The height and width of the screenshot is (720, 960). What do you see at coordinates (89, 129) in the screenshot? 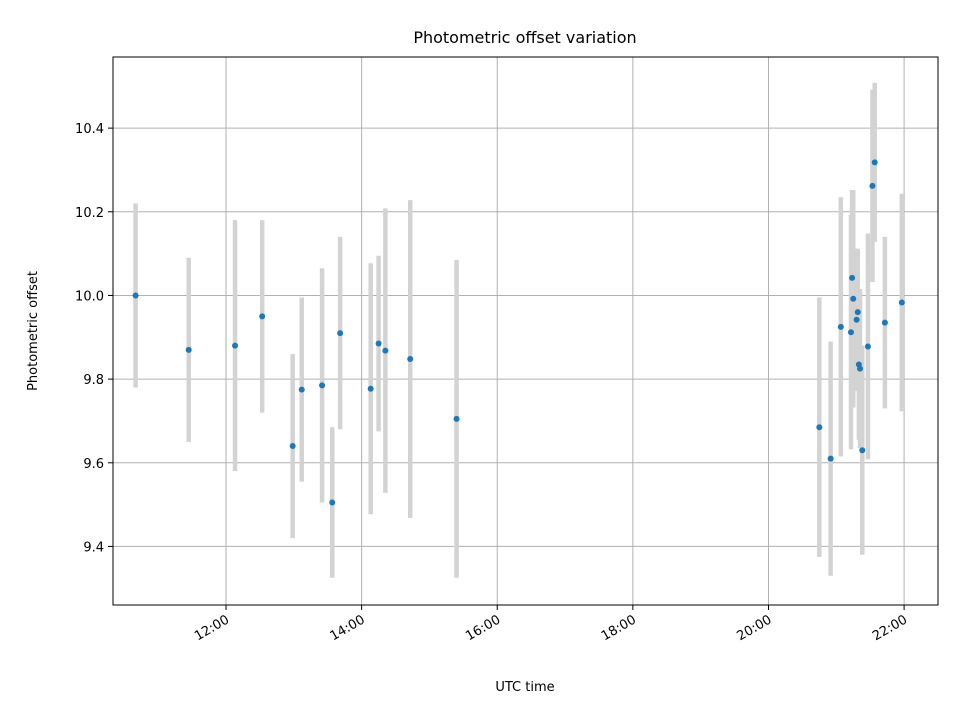
I see `y-tick-label: 10.4` at bounding box center [89, 129].